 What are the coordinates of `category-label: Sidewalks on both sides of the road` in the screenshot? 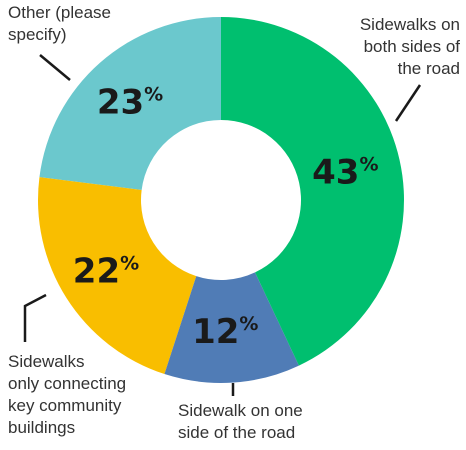 It's located at (409, 46).